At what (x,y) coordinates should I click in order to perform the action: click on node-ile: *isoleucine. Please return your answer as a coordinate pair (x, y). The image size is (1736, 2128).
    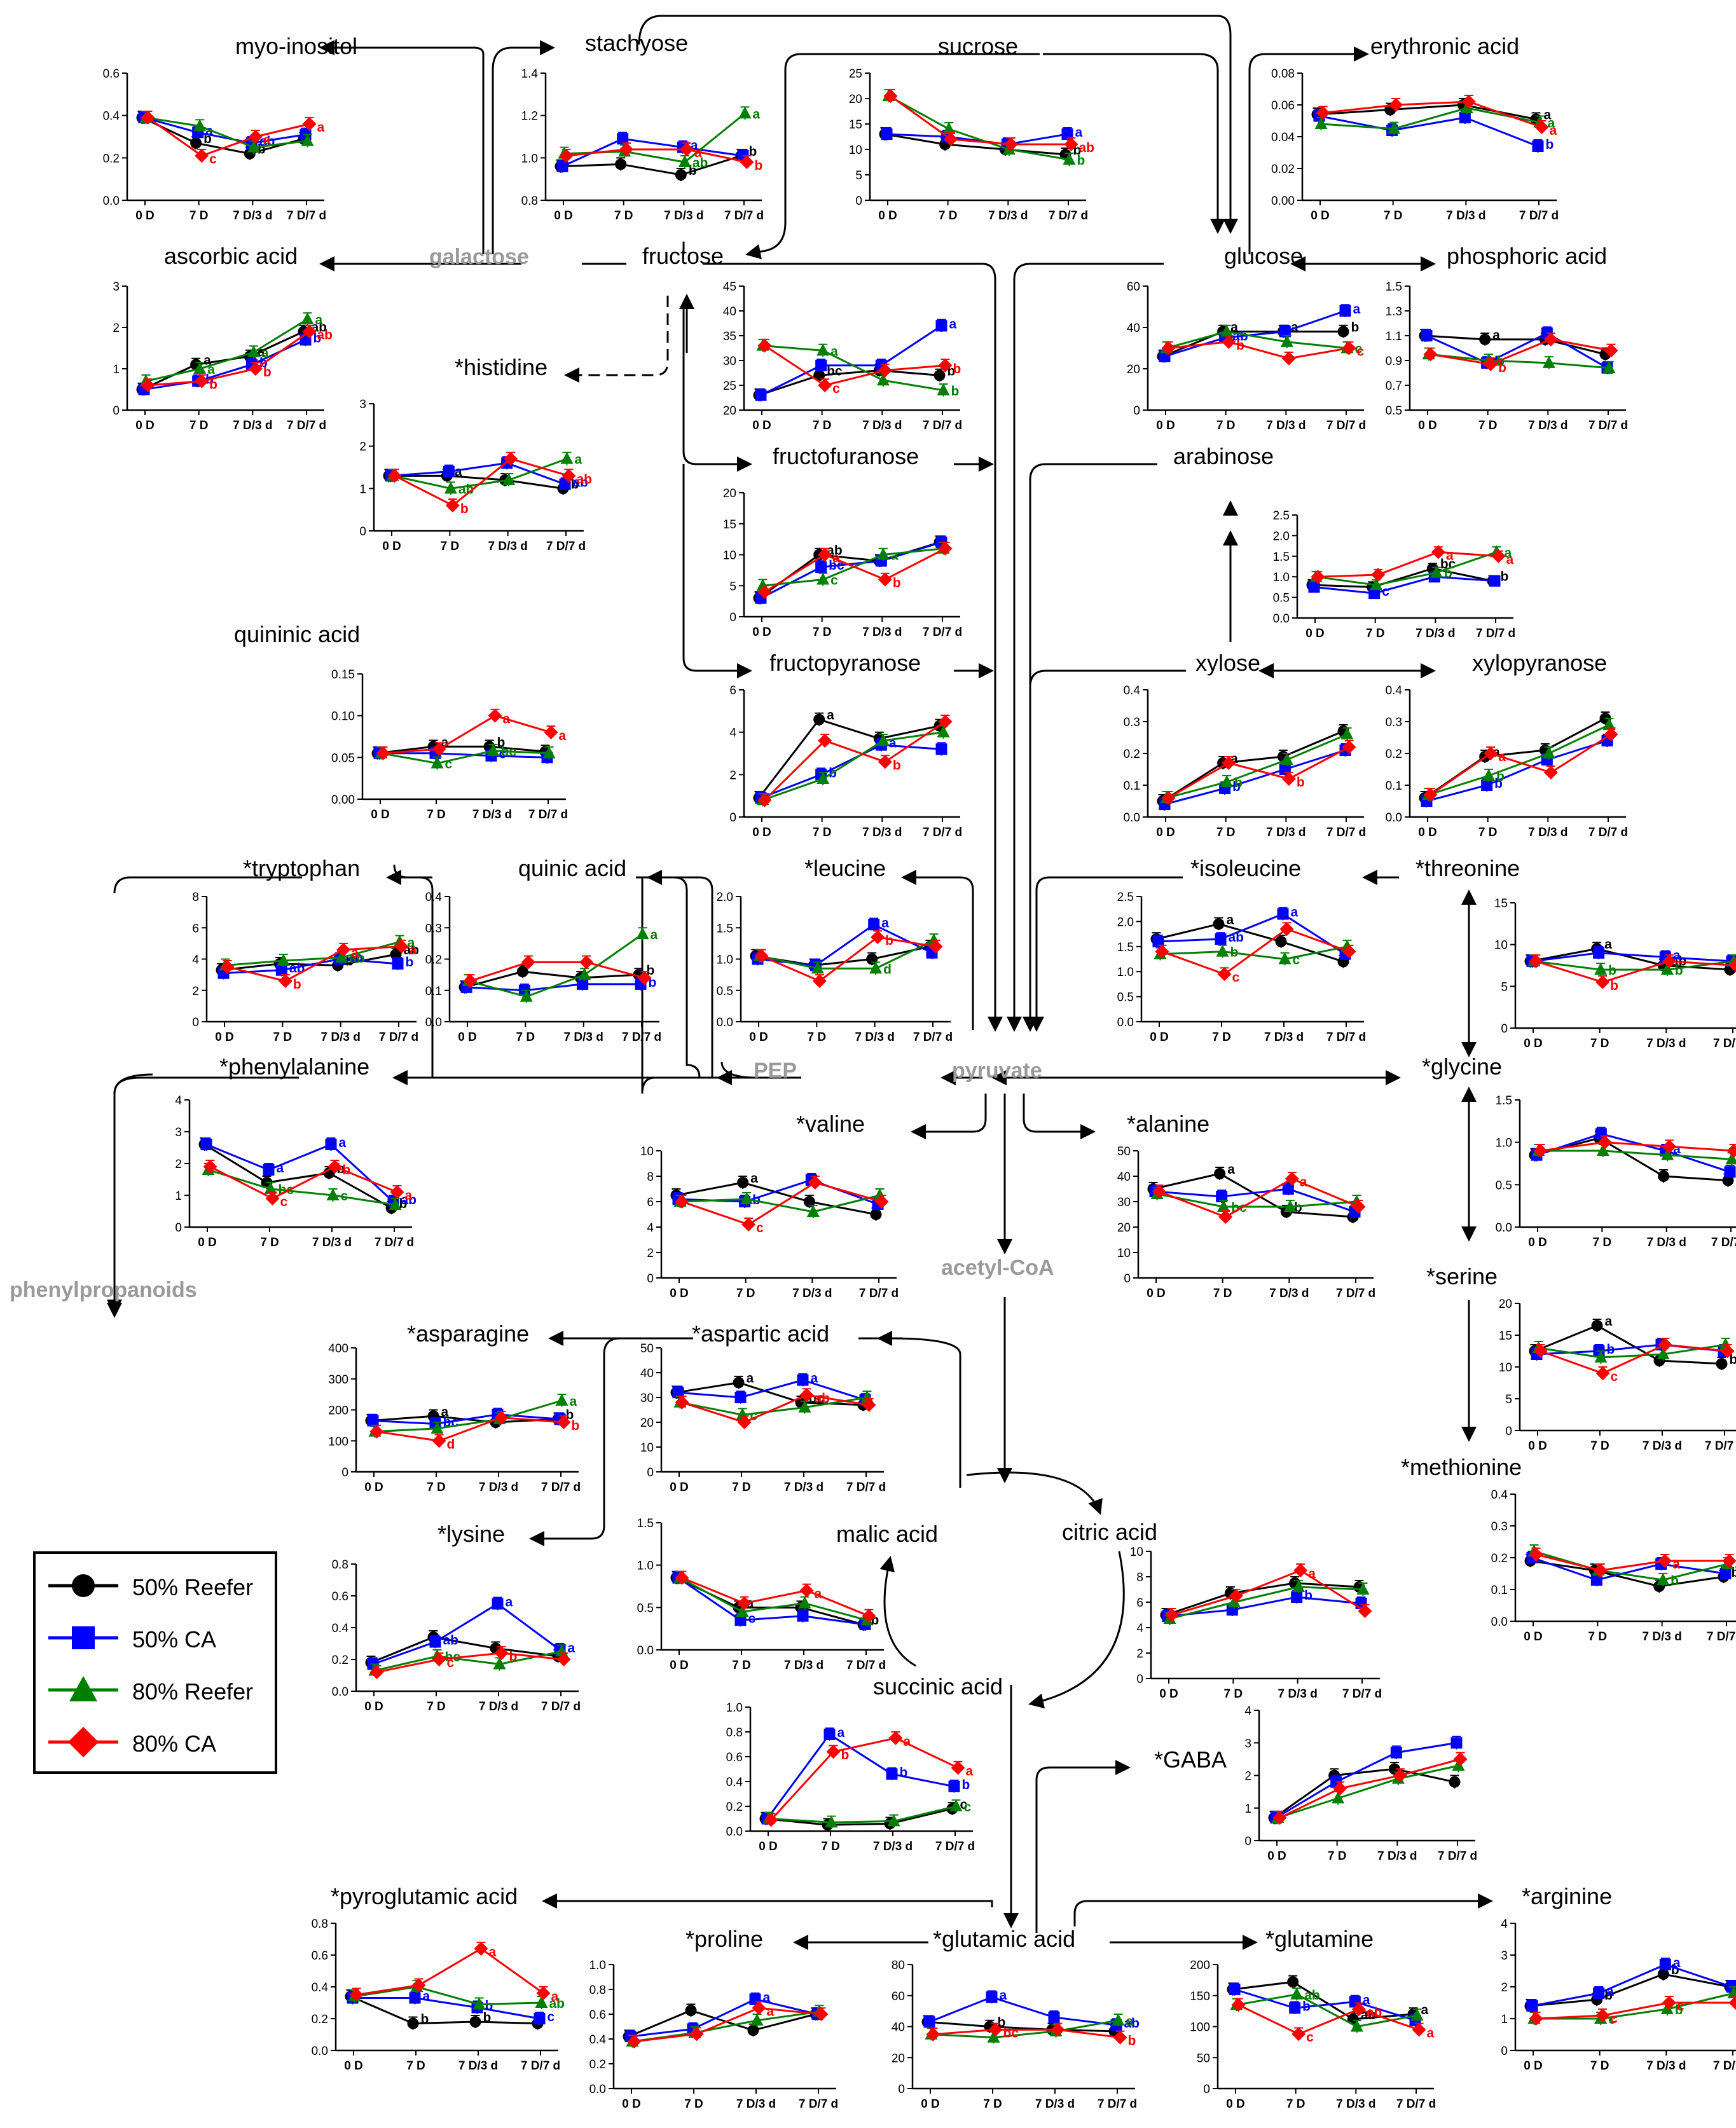
    Looking at the image, I should click on (1245, 868).